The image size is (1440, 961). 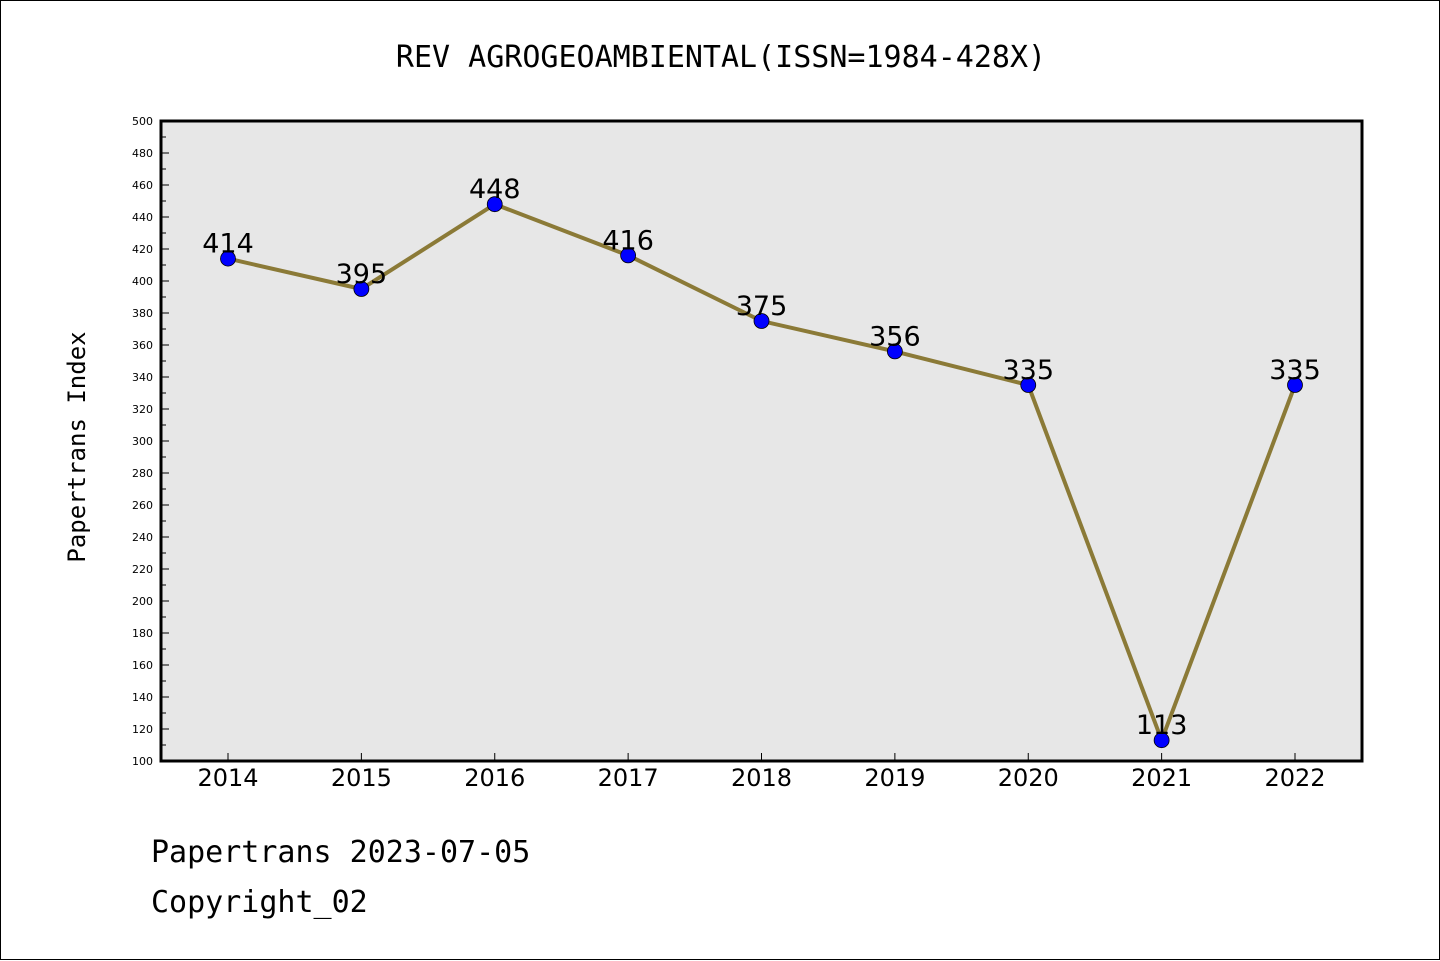 I want to click on y-tick-label: 480, so click(x=142, y=153).